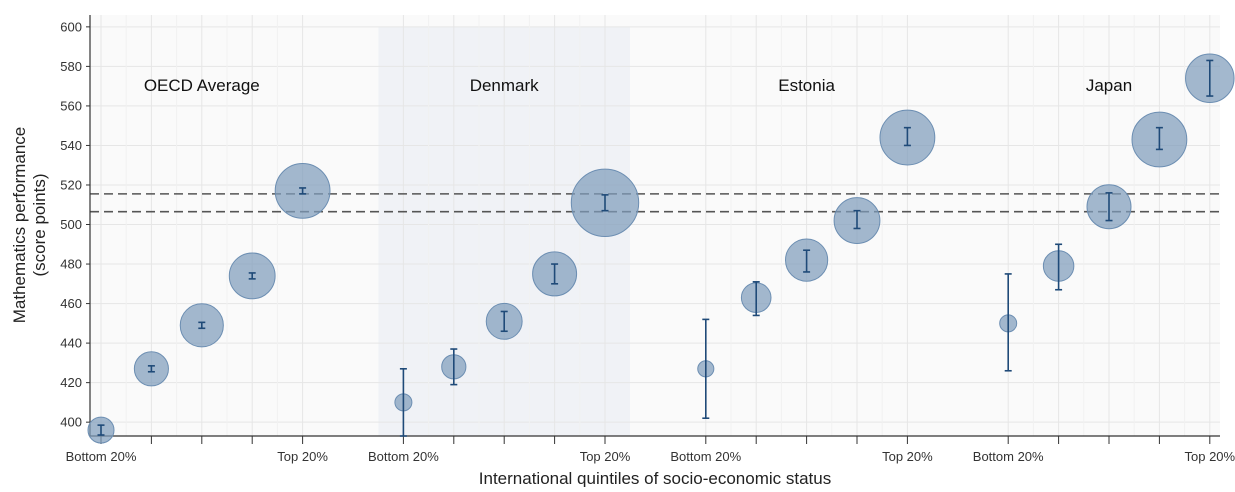 Image resolution: width=1235 pixels, height=492 pixels. What do you see at coordinates (806, 85) in the screenshot?
I see `group-label: Estonia` at bounding box center [806, 85].